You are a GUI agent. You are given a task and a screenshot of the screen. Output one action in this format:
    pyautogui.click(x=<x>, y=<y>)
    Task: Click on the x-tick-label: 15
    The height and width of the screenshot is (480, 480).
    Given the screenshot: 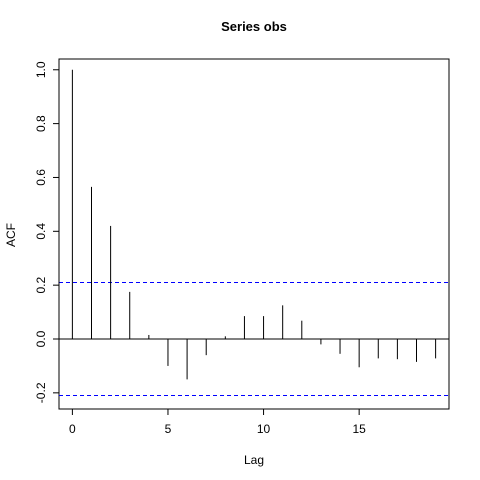 What is the action you would take?
    pyautogui.click(x=359, y=429)
    